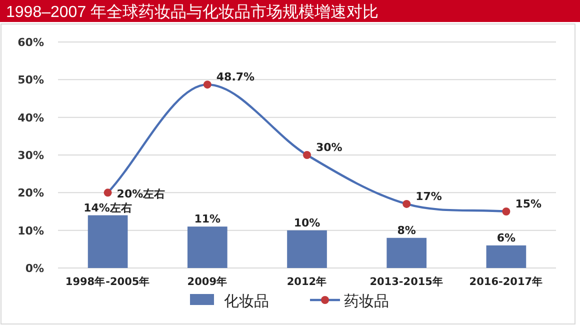 Image resolution: width=580 pixels, height=326 pixels. I want to click on data-label: 30%, so click(329, 147).